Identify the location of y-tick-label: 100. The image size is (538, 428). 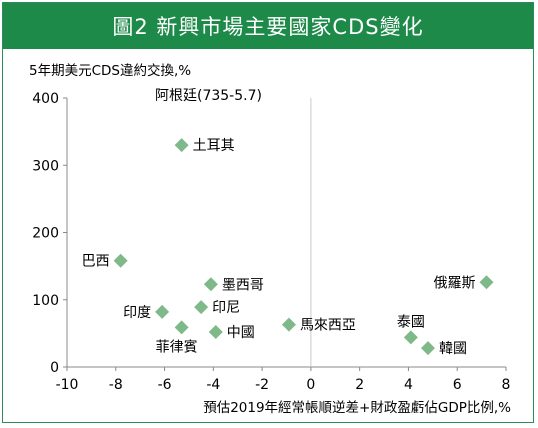
(45, 301).